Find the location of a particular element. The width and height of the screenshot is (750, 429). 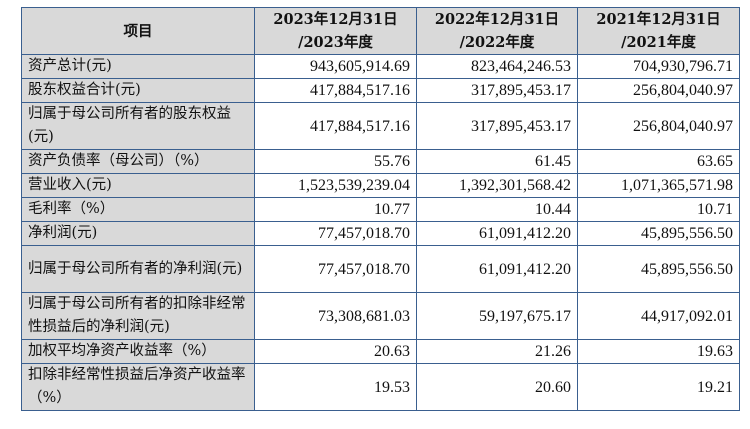

row-label: 毛利率（%） is located at coordinates (138, 209).